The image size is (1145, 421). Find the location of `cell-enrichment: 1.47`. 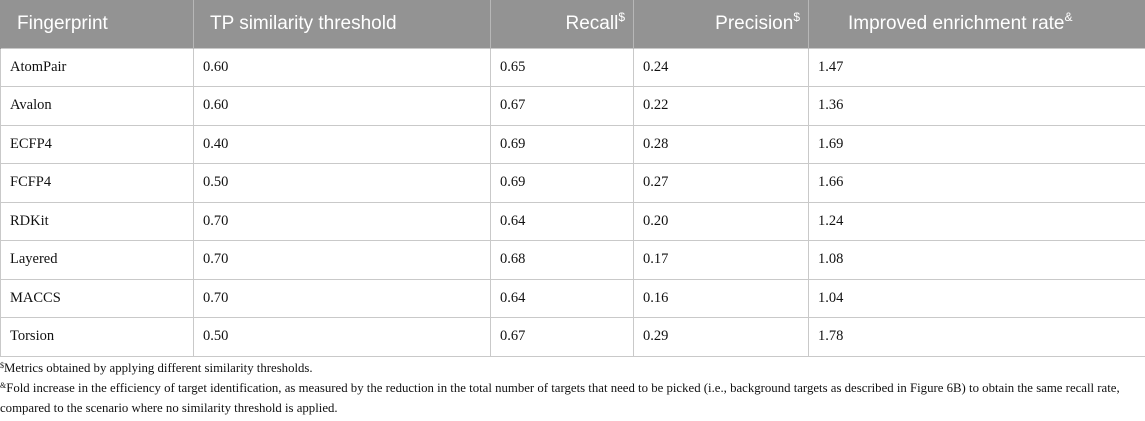

cell-enrichment: 1.47 is located at coordinates (976, 67).